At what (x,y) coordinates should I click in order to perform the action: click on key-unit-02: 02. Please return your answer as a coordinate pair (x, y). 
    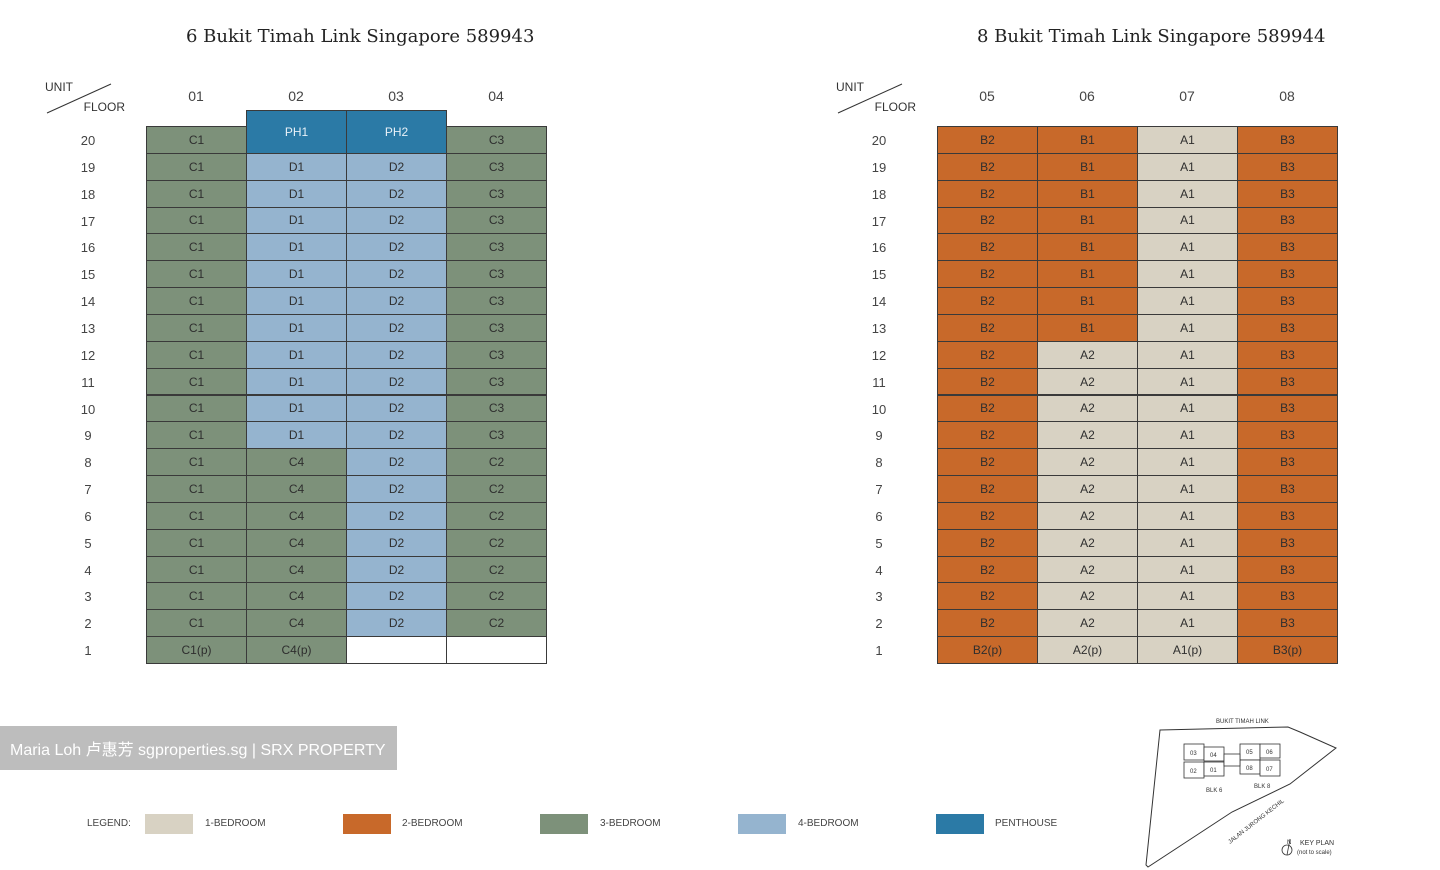
    Looking at the image, I should click on (1193, 772).